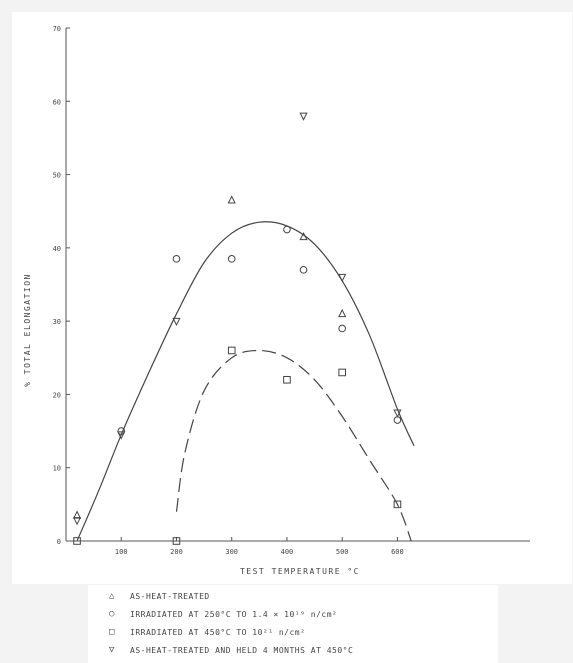  I want to click on x-tick-label: 600, so click(397, 552).